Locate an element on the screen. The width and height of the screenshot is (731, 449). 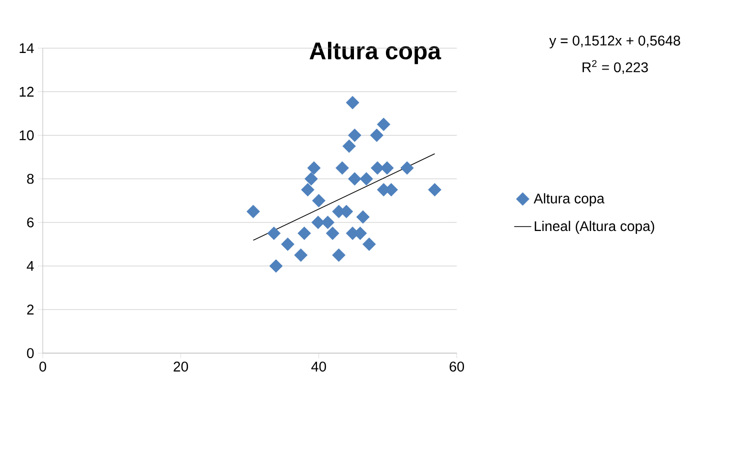
x-tick-label: 20 is located at coordinates (181, 367).